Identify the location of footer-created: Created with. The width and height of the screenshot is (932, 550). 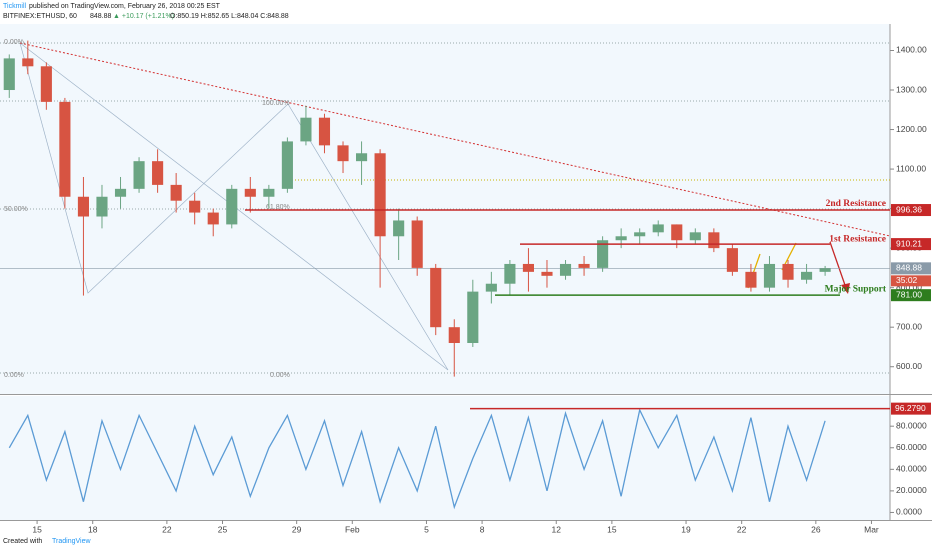
(22, 541).